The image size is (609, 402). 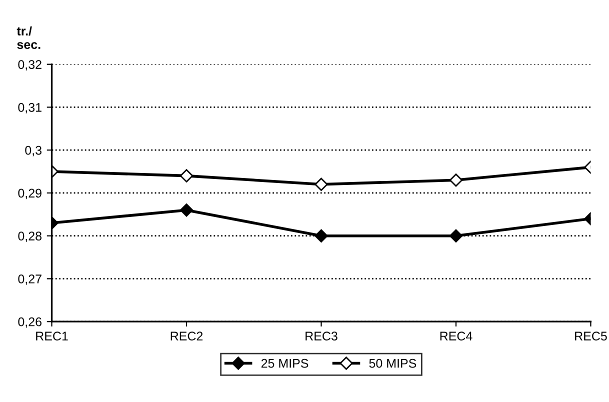 What do you see at coordinates (30, 194) in the screenshot?
I see `y-tick-label: 0,29` at bounding box center [30, 194].